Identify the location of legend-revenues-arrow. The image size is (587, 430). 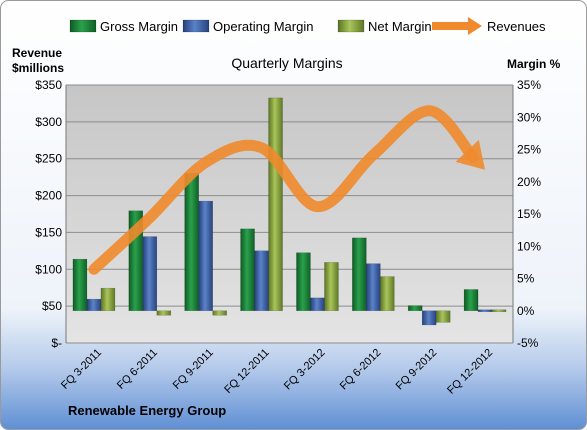
(475, 26).